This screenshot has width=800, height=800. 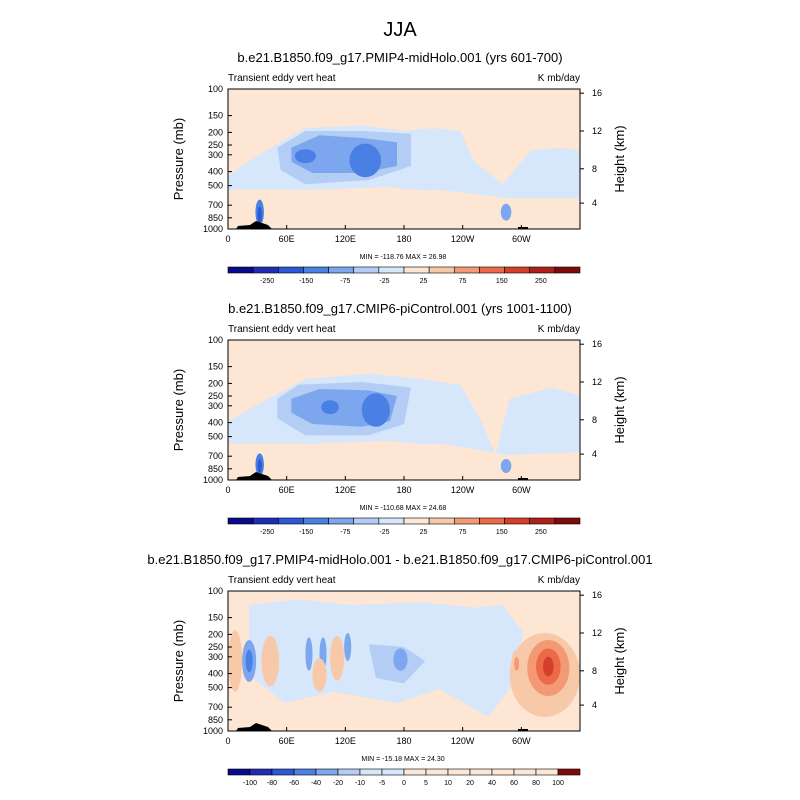 What do you see at coordinates (404, 426) in the screenshot?
I see `contour-field` at bounding box center [404, 426].